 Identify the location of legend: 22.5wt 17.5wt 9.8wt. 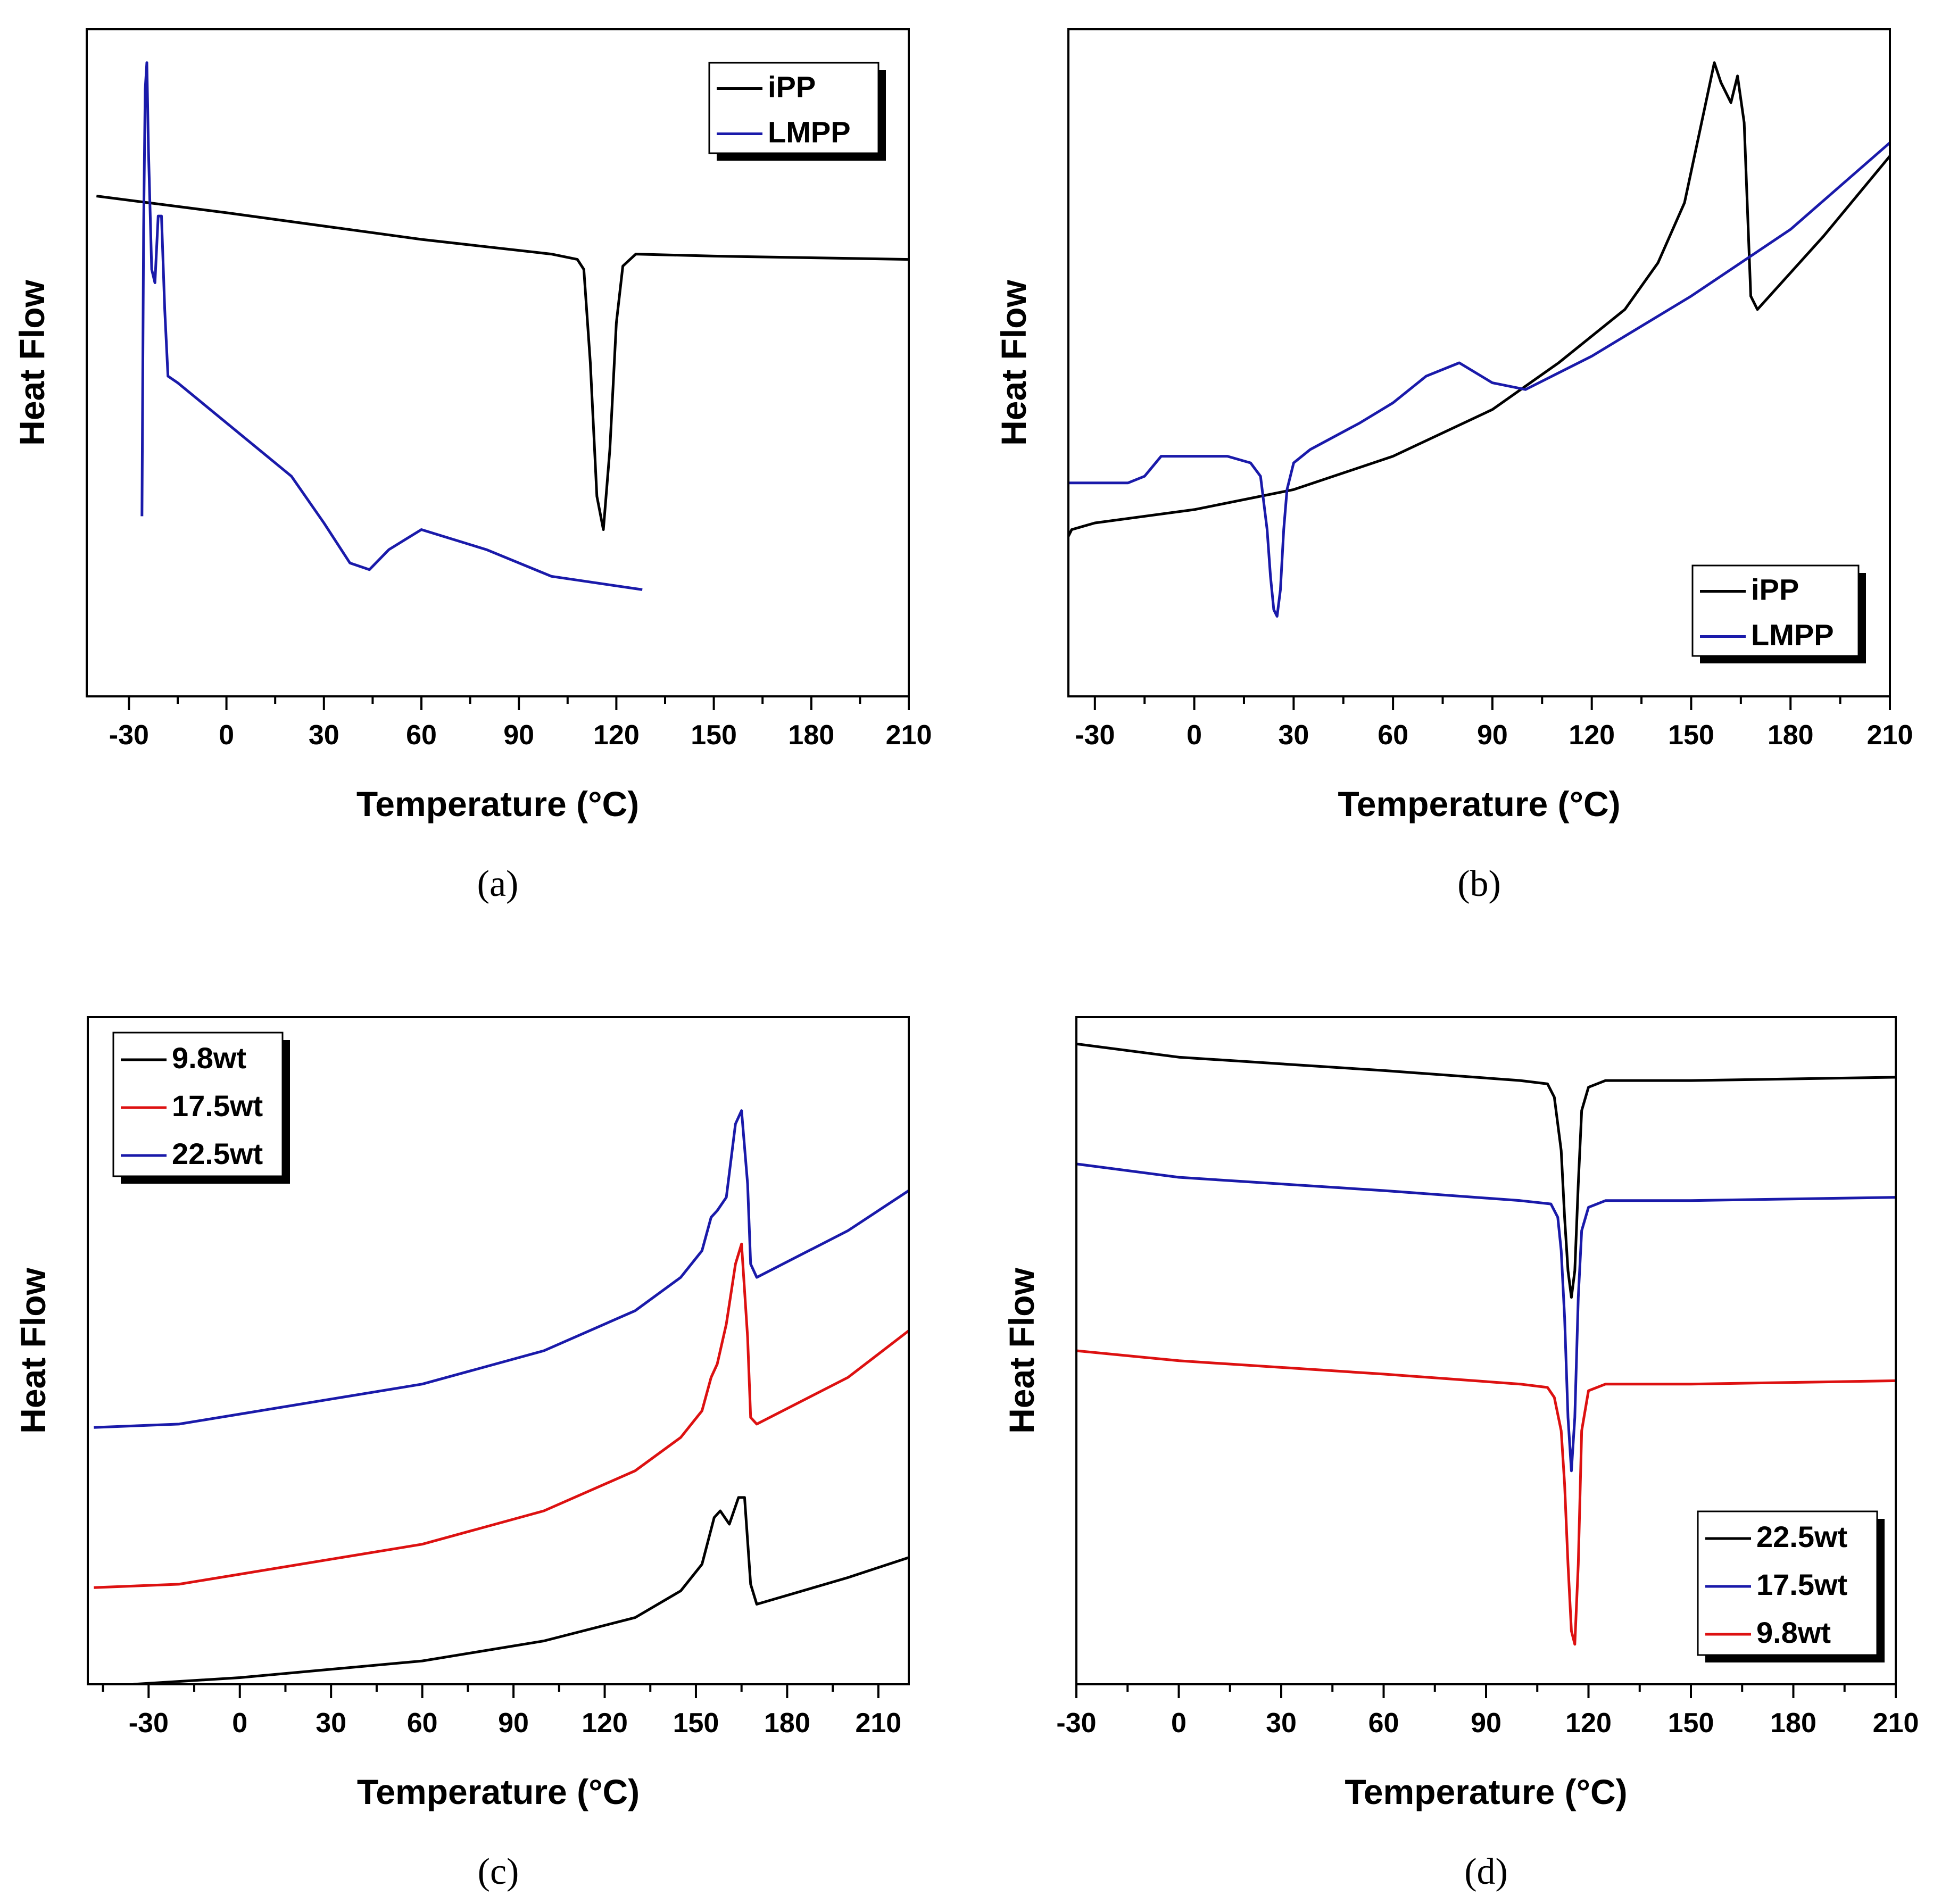
(1791, 1586).